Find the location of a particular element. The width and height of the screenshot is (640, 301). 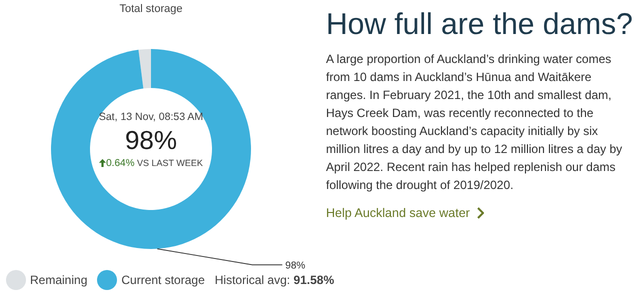

legend-label: Remaining is located at coordinates (59, 280).